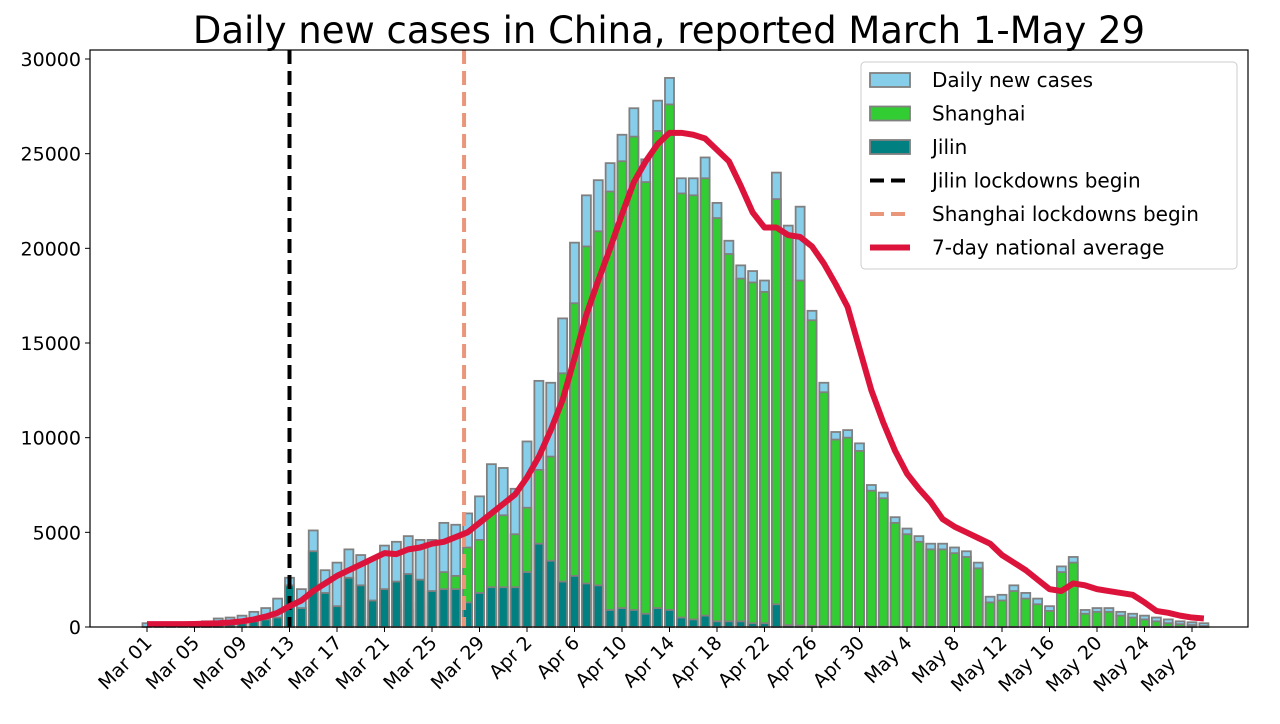 Image resolution: width=1280 pixels, height=724 pixels. I want to click on y-tick-label: 0, so click(75, 628).